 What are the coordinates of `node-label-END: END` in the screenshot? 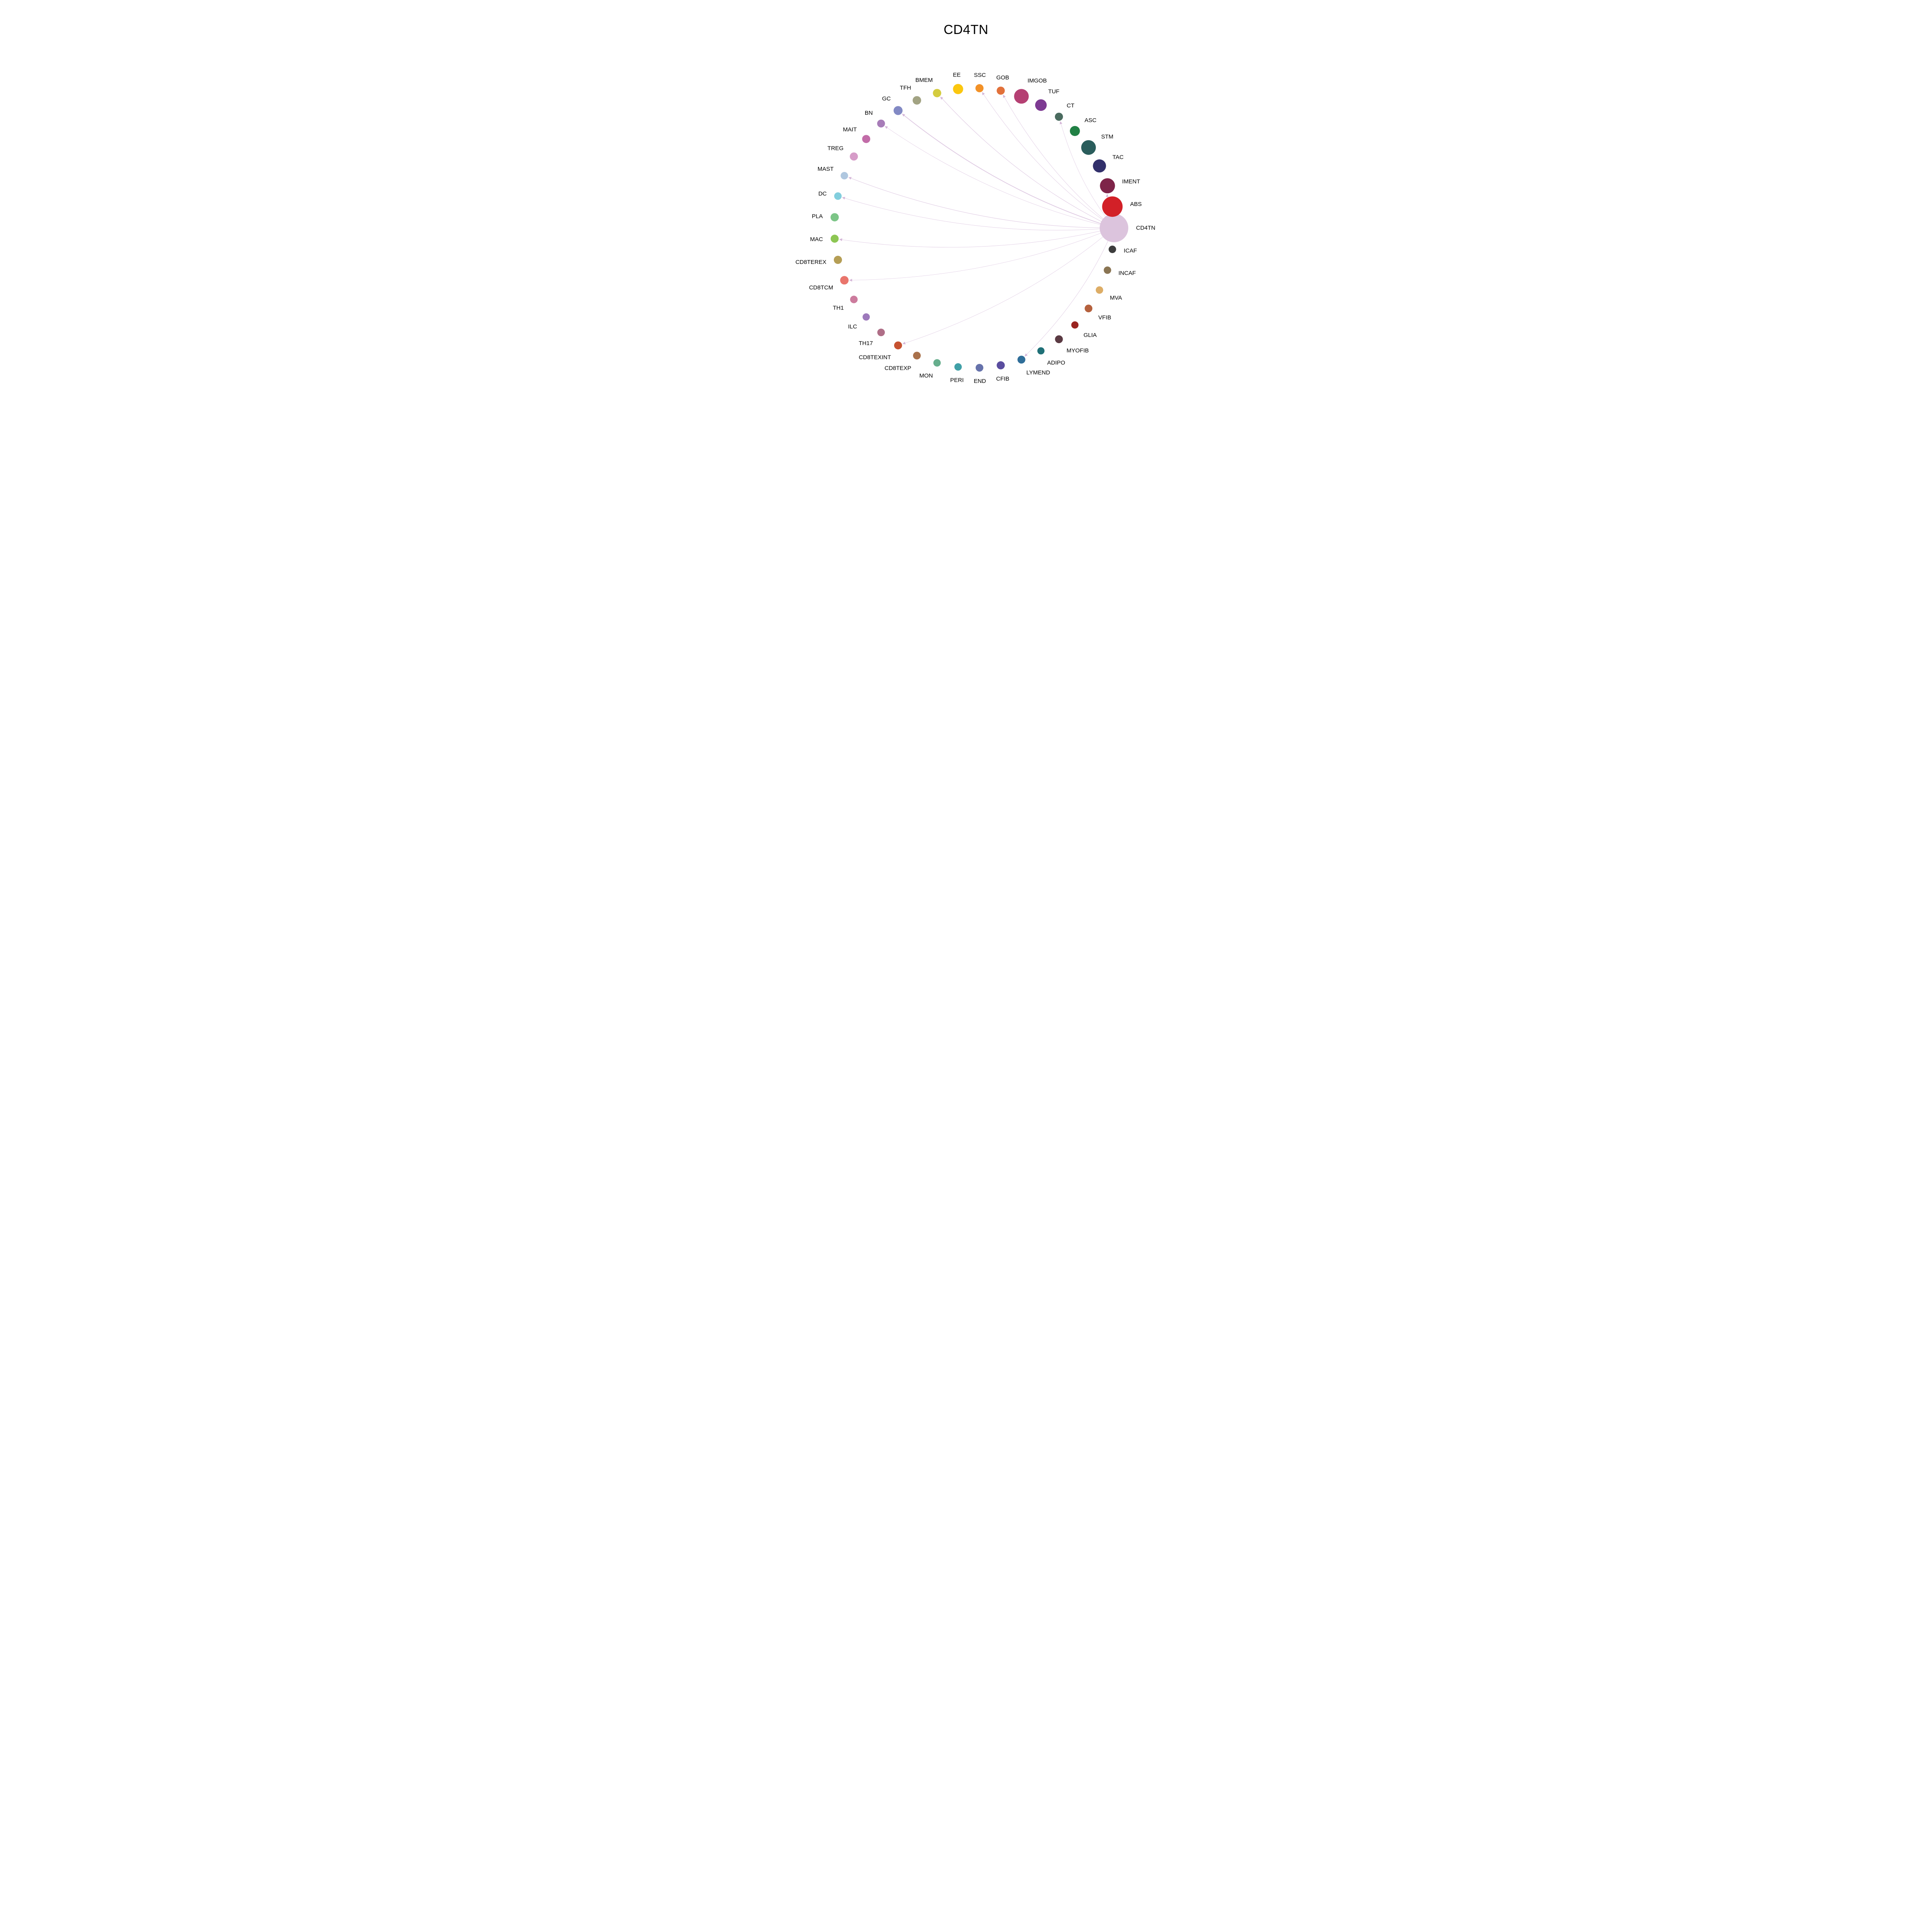 It's located at (980, 381).